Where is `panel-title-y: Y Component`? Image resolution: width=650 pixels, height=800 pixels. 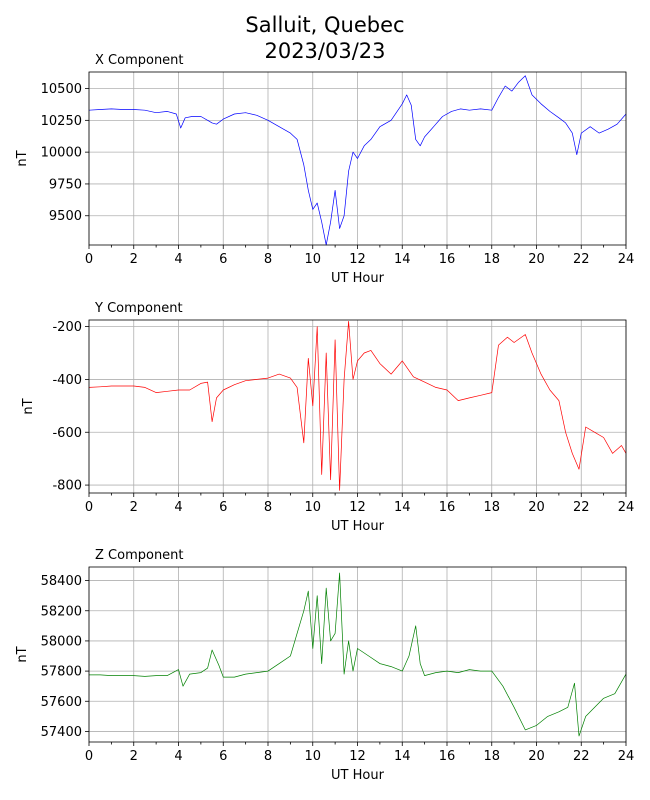
panel-title-y: Y Component is located at coordinates (138, 308).